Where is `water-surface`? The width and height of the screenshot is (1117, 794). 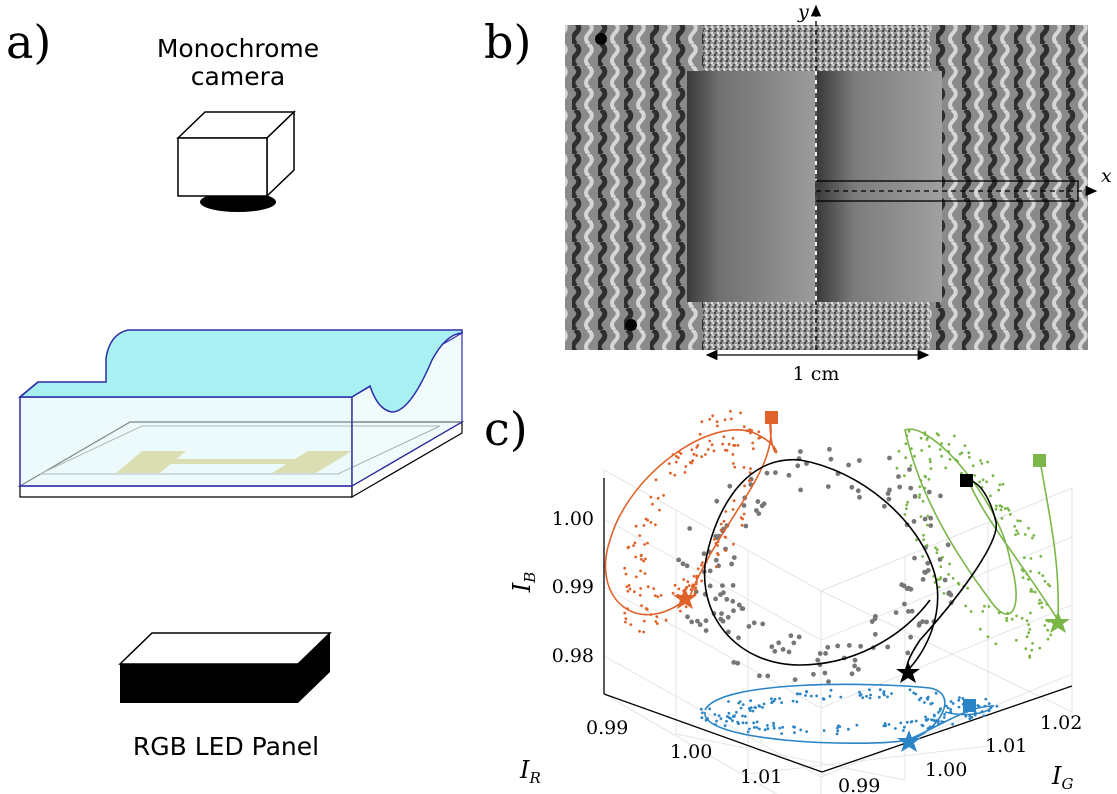
water-surface is located at coordinates (240, 371).